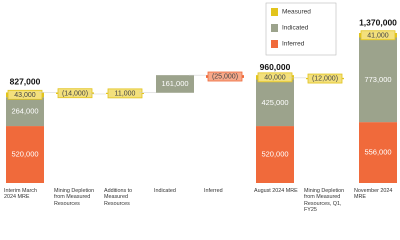 The image size is (400, 240). Describe the element at coordinates (74, 197) in the screenshot. I see `category-label: Mining Depletion from Measured Resources` at that location.